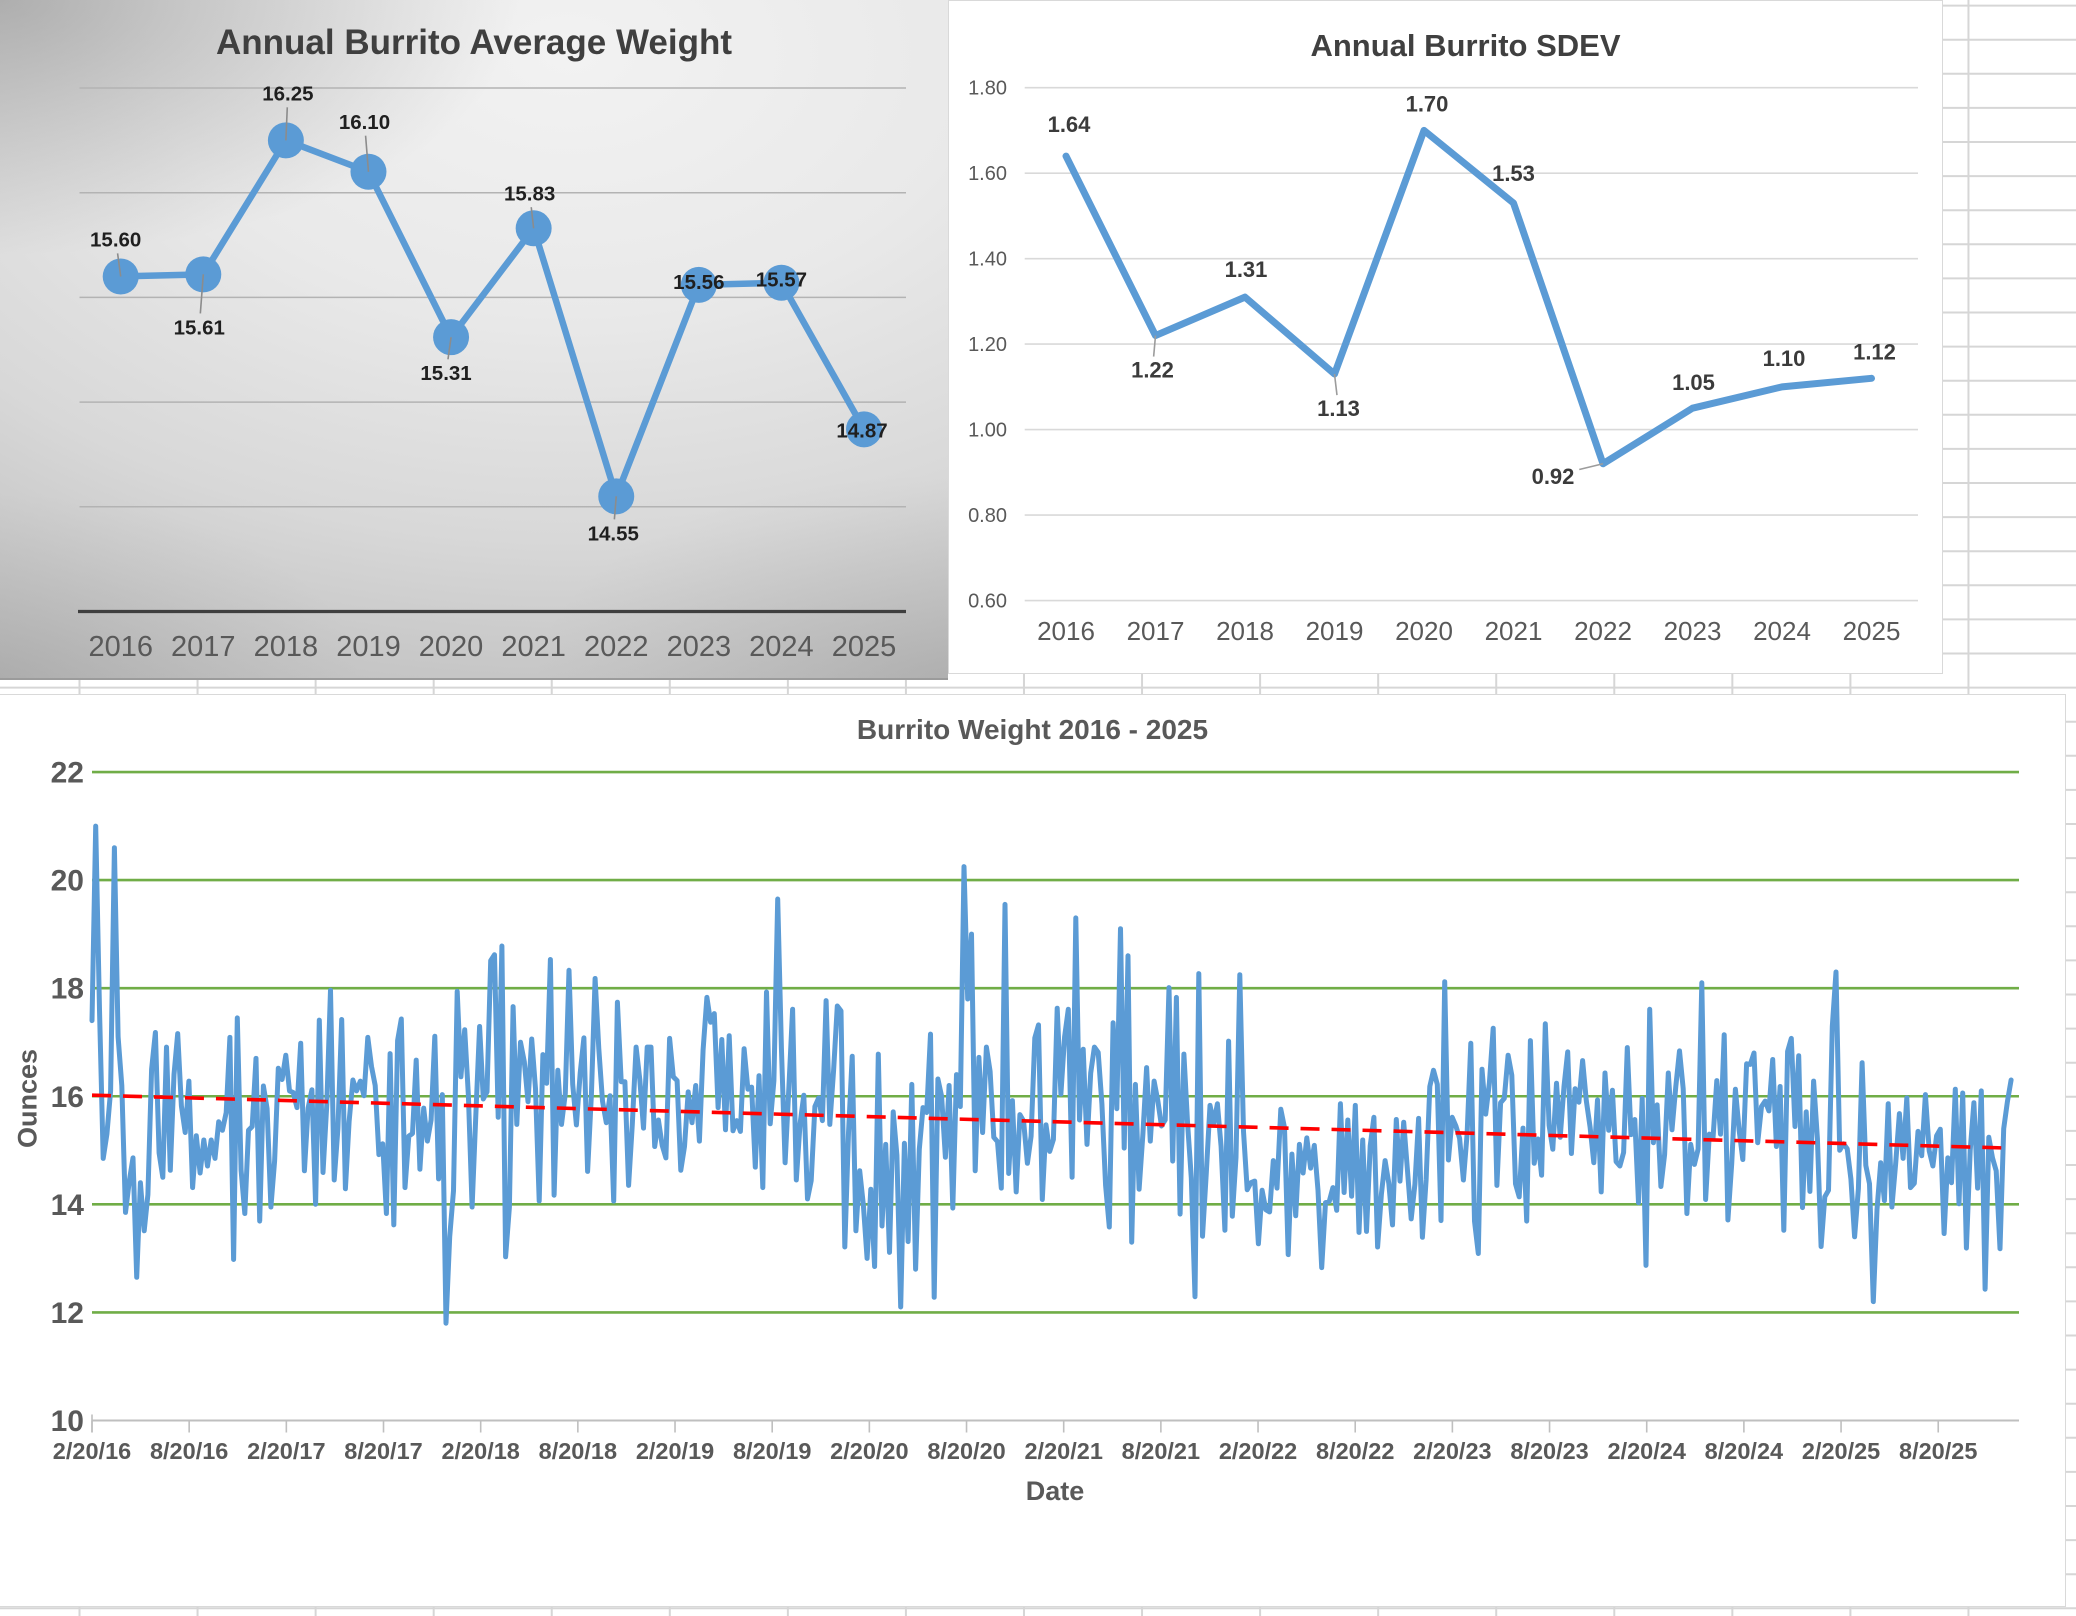 This screenshot has height=1616, width=2076. Describe the element at coordinates (578, 1451) in the screenshot. I see `x-tick-label: 8/20/18` at that location.